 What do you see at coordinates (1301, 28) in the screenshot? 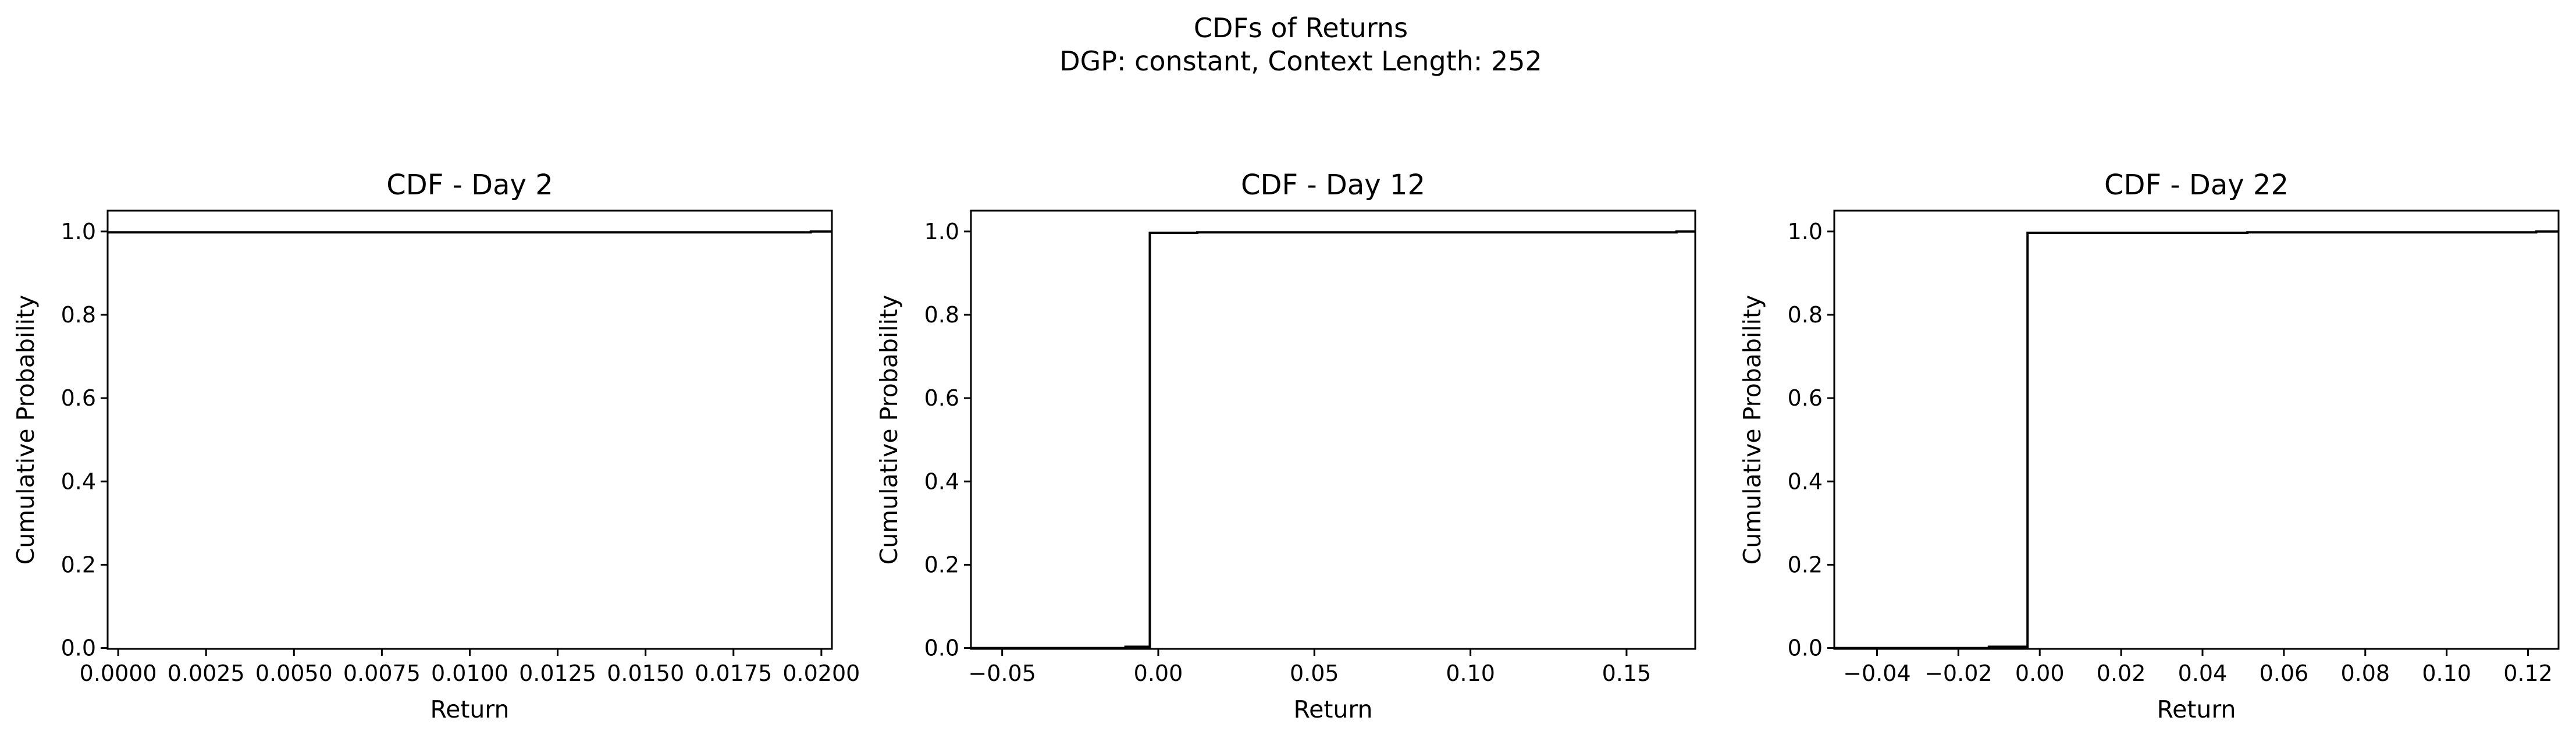
I see `figure-title: CDFs of Returns` at bounding box center [1301, 28].